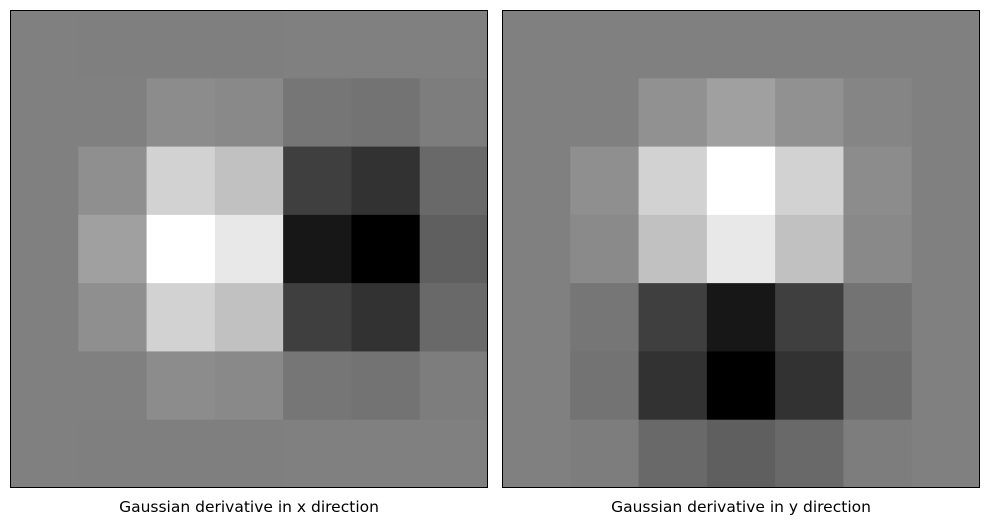 The image size is (989, 526). What do you see at coordinates (386, 453) in the screenshot?
I see `heatmap-x-cell-r6-c5` at bounding box center [386, 453].